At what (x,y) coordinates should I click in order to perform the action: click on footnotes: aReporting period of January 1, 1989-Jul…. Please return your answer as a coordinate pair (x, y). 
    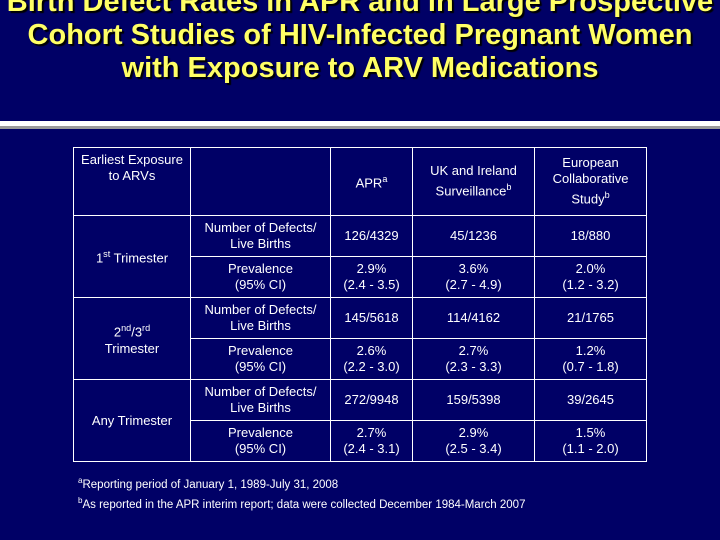
    Looking at the image, I should click on (388, 493).